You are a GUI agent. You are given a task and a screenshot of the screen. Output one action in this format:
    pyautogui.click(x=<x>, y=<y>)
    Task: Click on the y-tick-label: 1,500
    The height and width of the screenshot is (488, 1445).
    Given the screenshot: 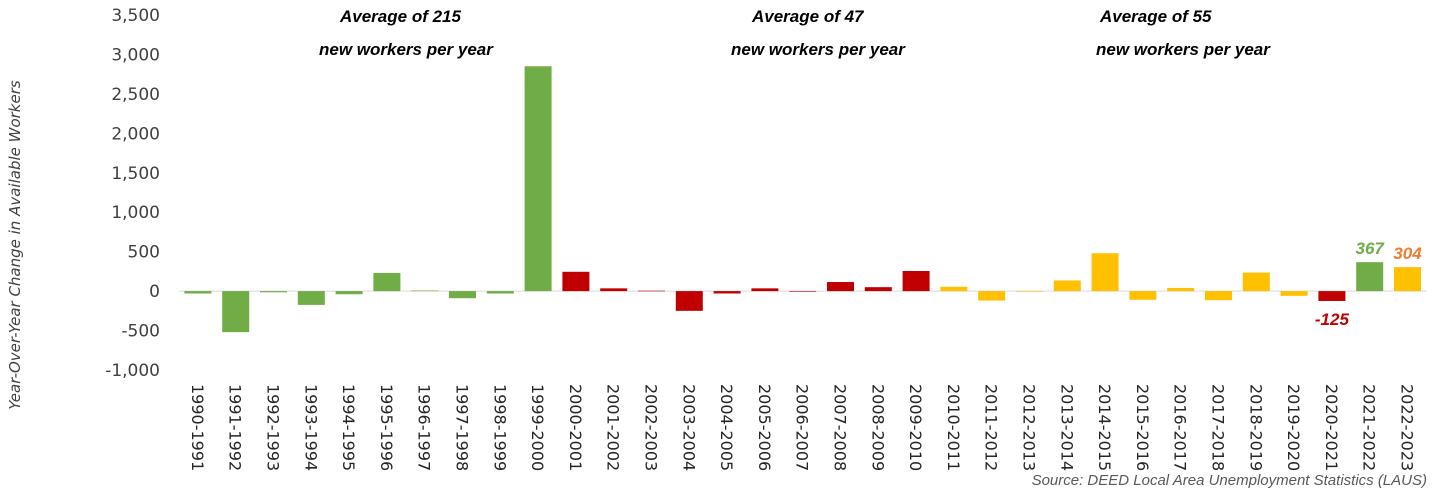 What is the action you would take?
    pyautogui.click(x=135, y=174)
    